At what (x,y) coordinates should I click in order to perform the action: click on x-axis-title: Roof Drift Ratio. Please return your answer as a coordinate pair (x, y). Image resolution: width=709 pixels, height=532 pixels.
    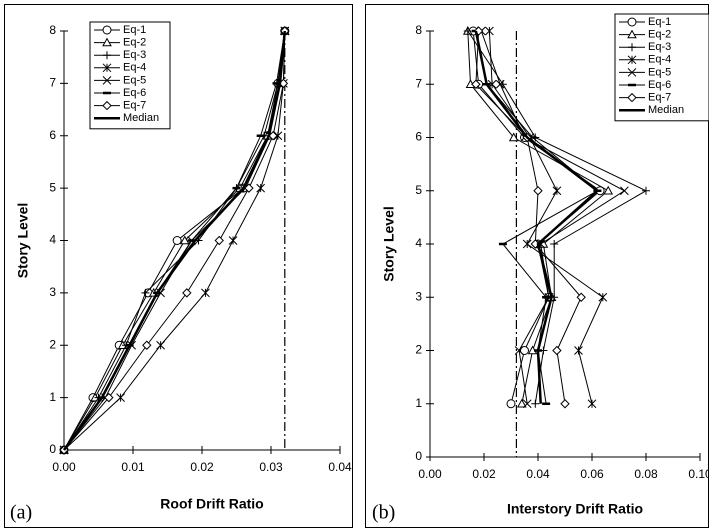
    Looking at the image, I should click on (211, 504).